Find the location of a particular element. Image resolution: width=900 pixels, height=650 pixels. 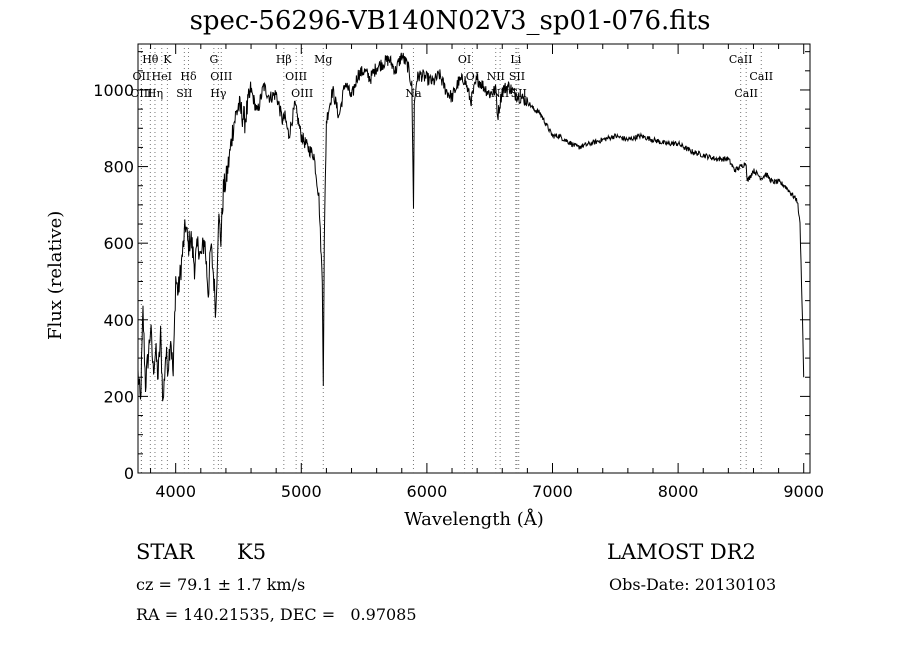

x-axis-label: Wavelength (Å) is located at coordinates (474, 519).